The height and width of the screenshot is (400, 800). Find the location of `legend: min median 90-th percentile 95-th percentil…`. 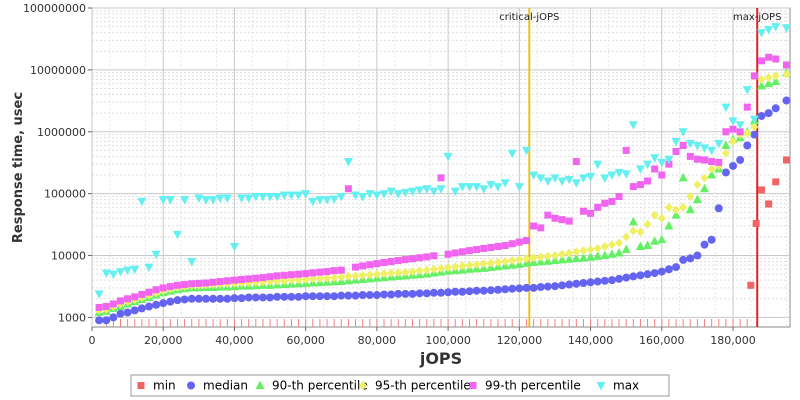

legend: min median 90-th percentile 95-th percentil… is located at coordinates (400, 385).